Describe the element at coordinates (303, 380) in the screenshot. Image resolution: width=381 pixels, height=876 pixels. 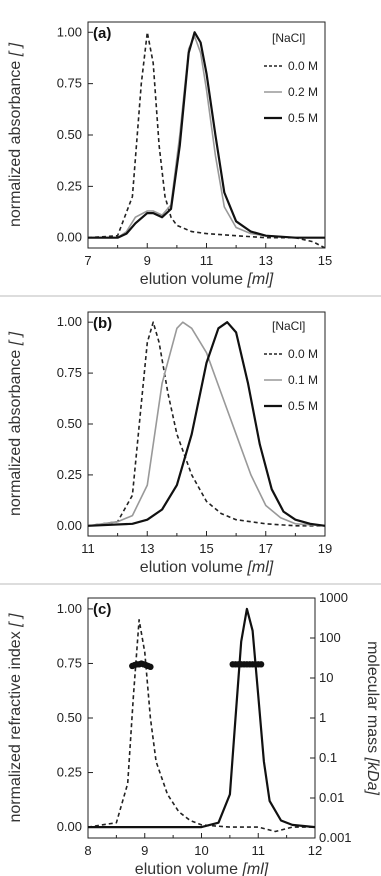
I see `legend-label-1: 0.1 M` at that location.